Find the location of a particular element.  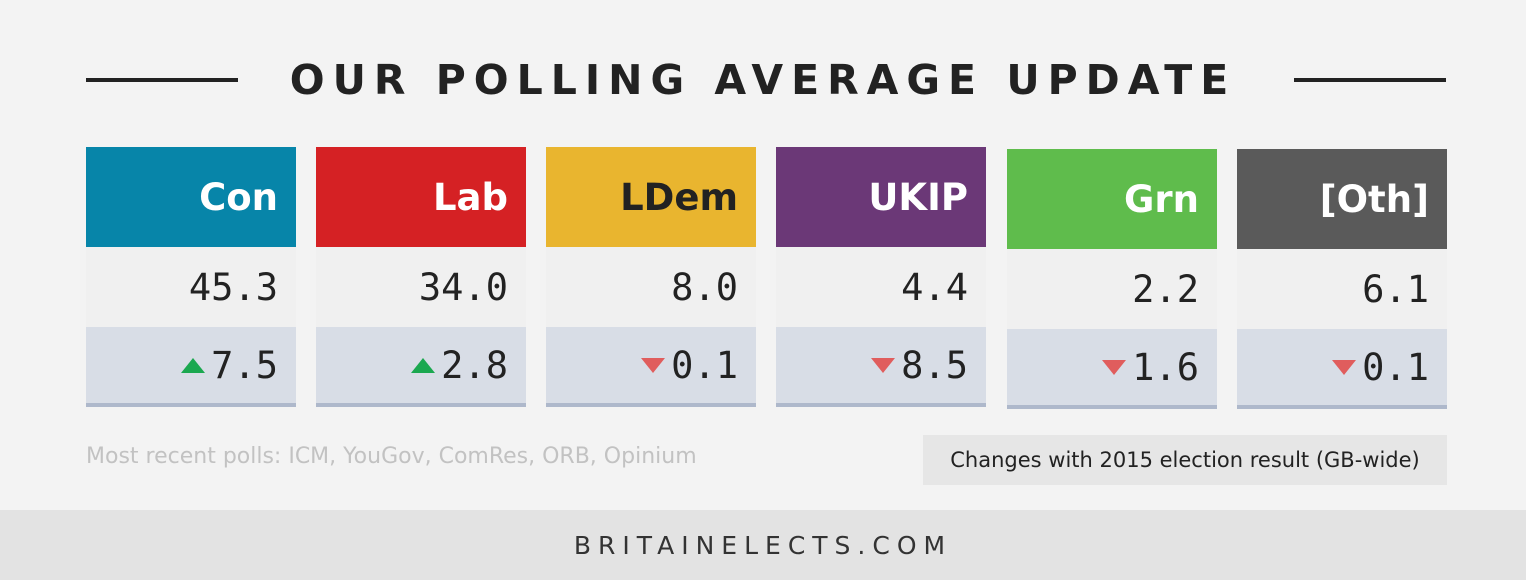

change-number: 2.8 is located at coordinates (474, 365).